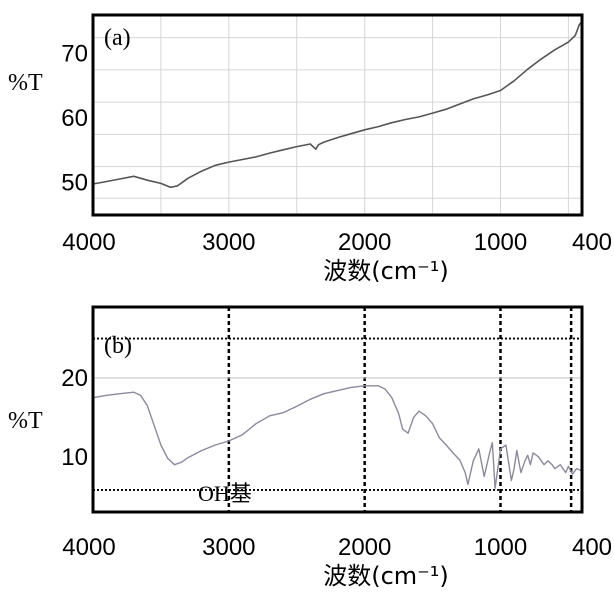 The height and width of the screenshot is (596, 614). I want to click on panel-label-b: (b), so click(118, 346).